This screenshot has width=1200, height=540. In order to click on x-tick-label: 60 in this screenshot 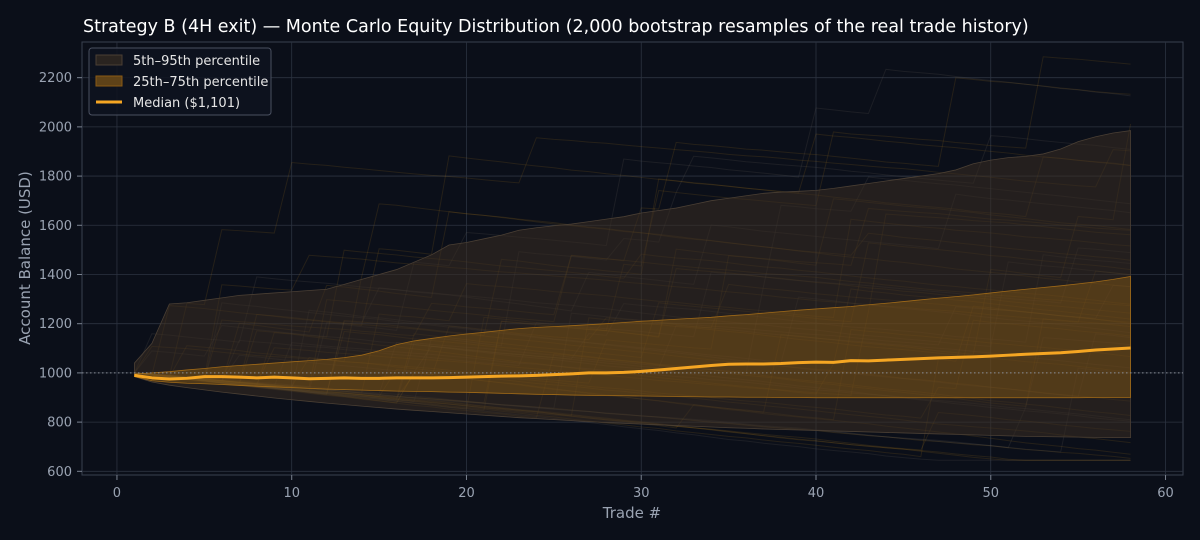, I will do `click(1165, 493)`.